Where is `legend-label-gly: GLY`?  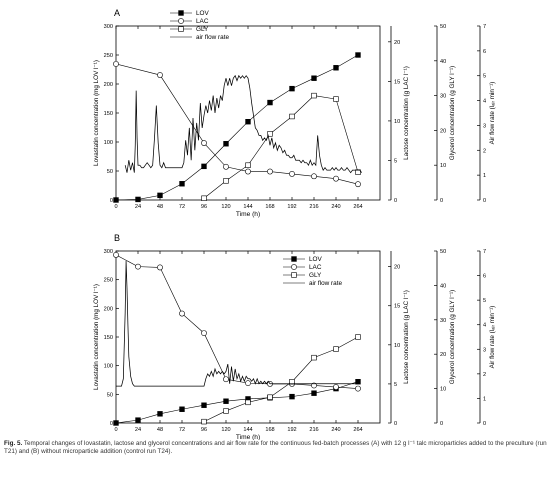 legend-label-gly: GLY is located at coordinates (315, 275).